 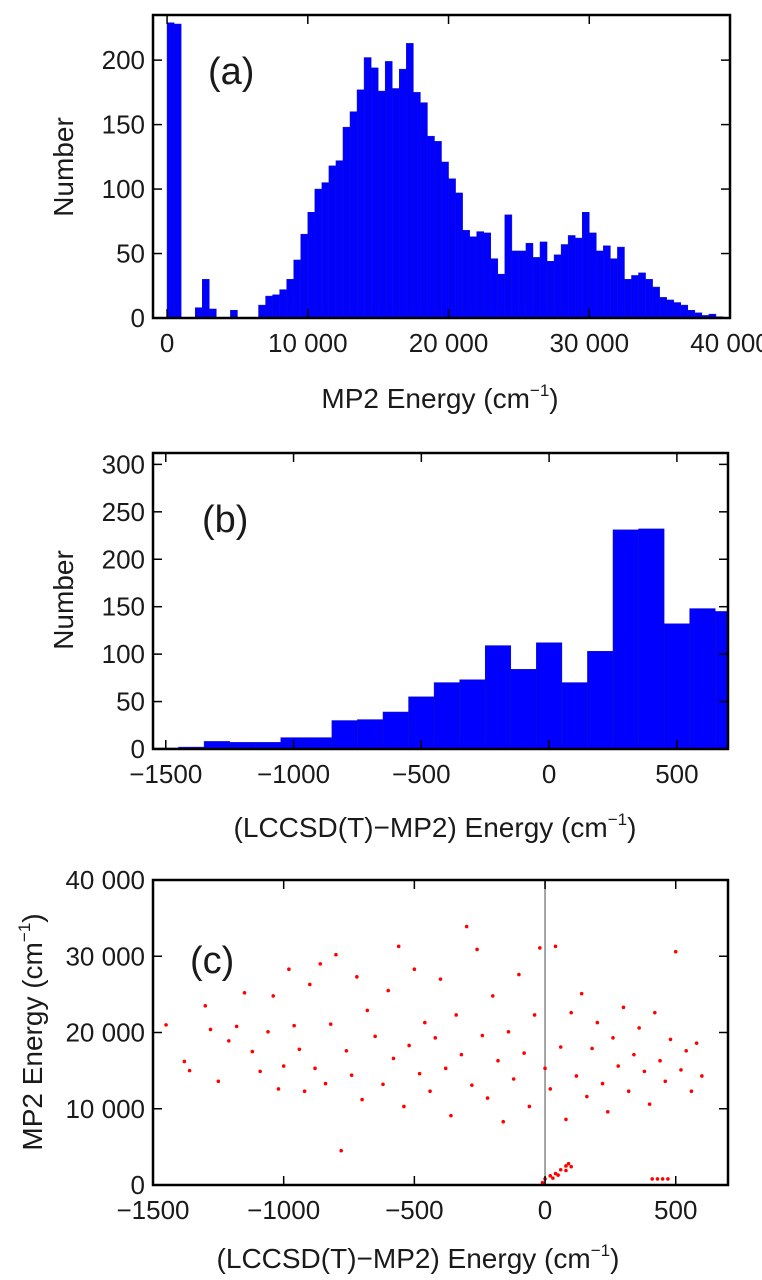 I want to click on x-axis-label-tail: ), so click(x=614, y=1258).